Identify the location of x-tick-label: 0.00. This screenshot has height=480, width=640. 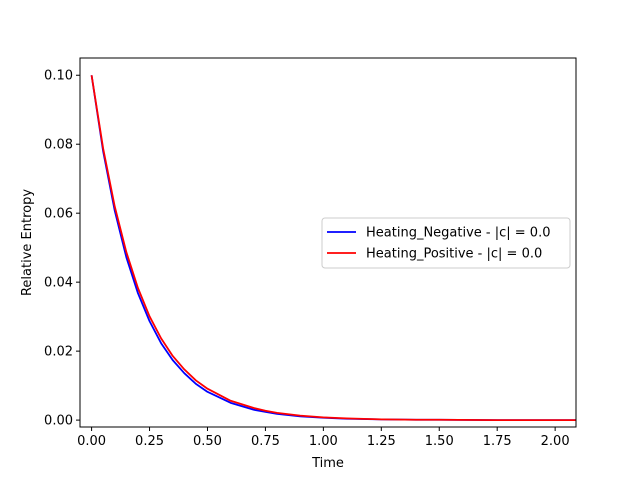
(91, 441).